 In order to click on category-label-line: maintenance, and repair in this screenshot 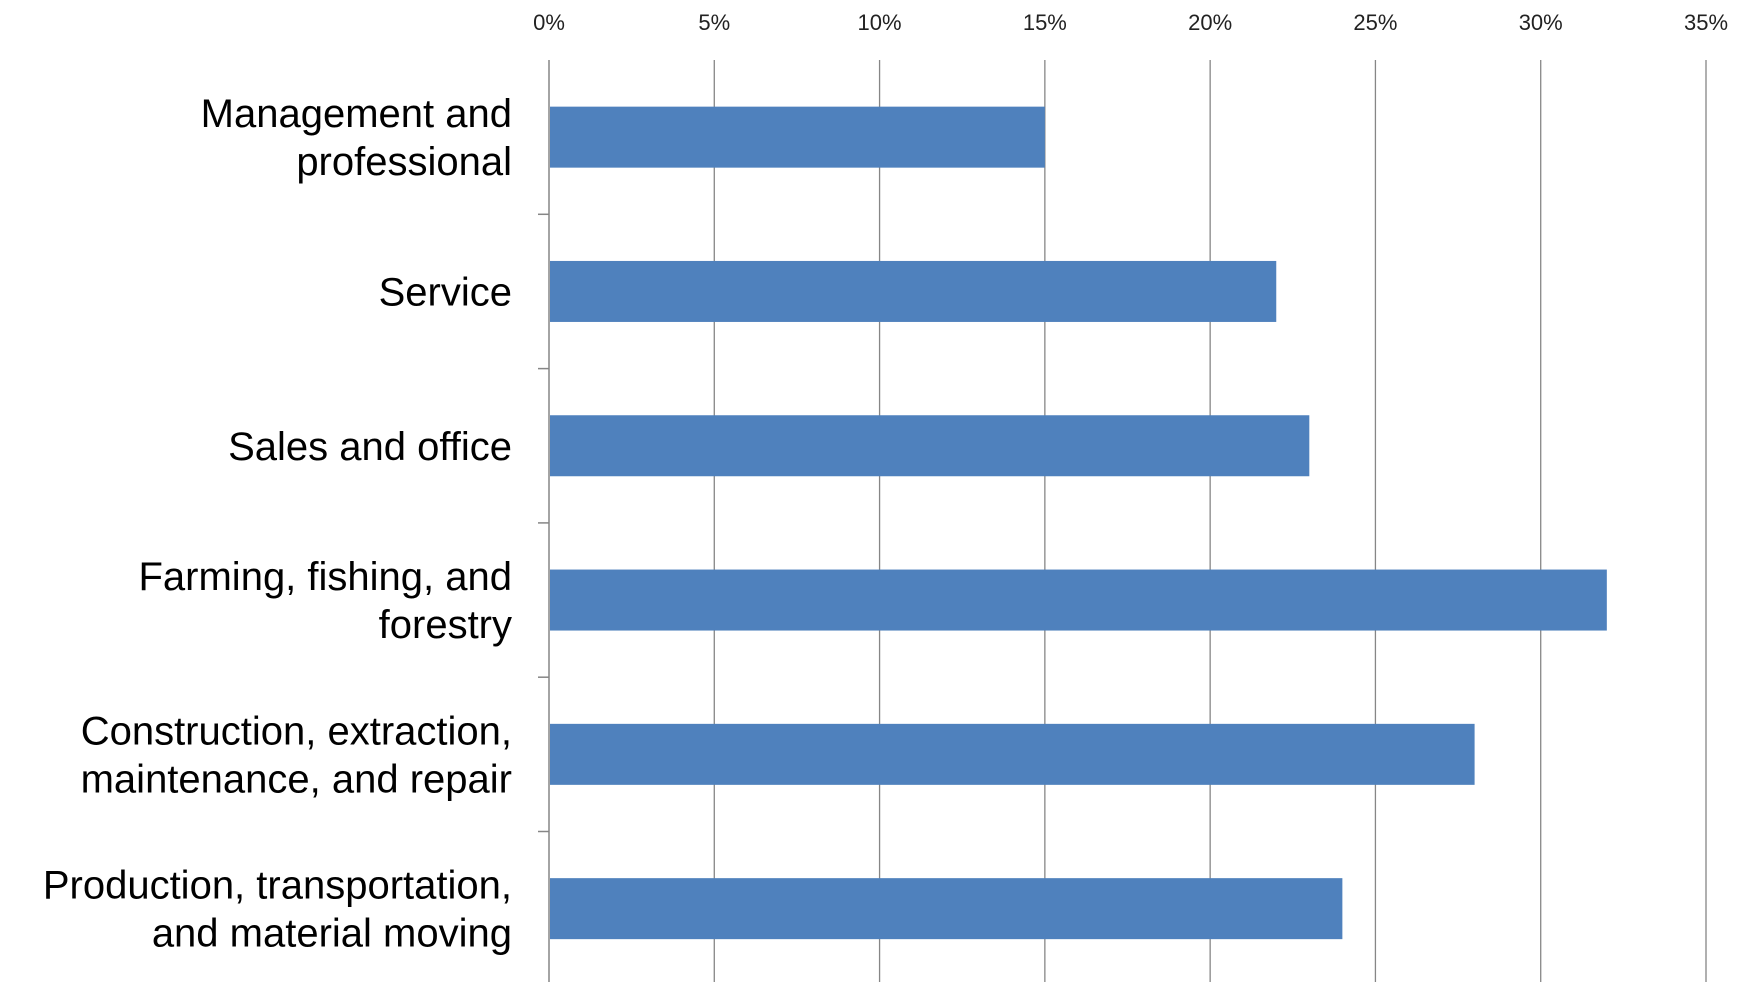, I will do `click(296, 779)`.